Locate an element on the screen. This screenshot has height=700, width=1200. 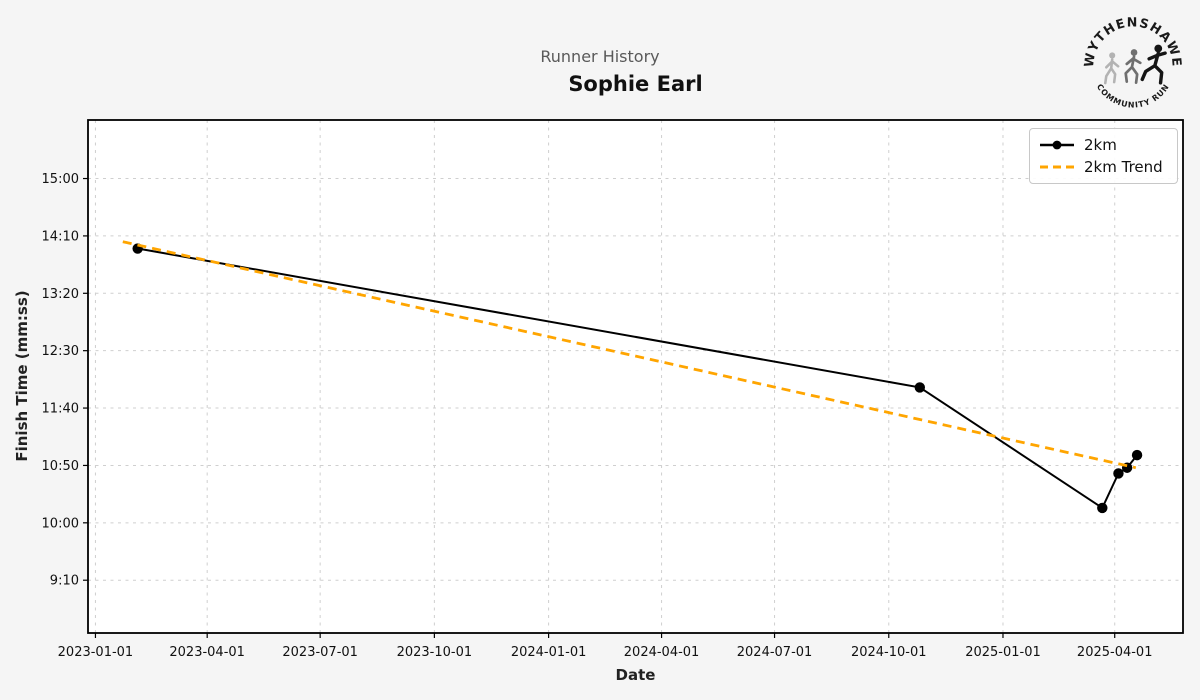
x-tick-label: 2024-10-01 is located at coordinates (889, 652).